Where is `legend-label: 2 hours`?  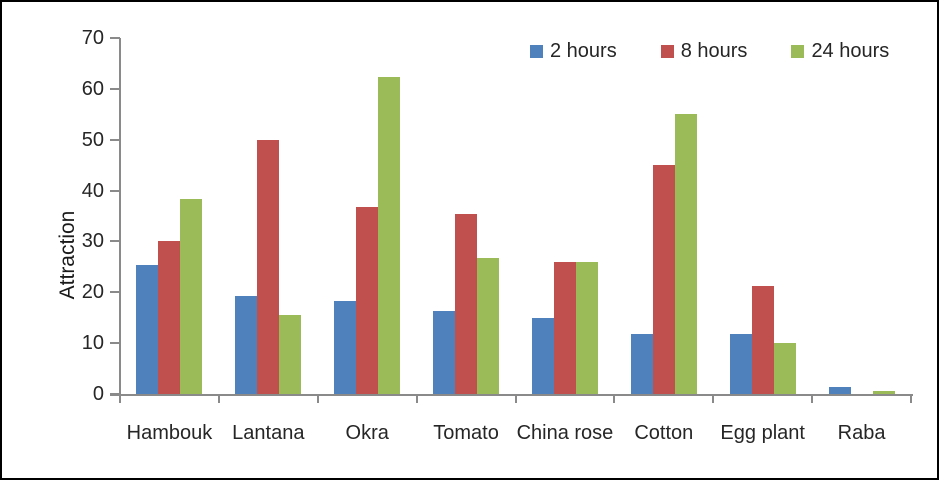
legend-label: 2 hours is located at coordinates (583, 51).